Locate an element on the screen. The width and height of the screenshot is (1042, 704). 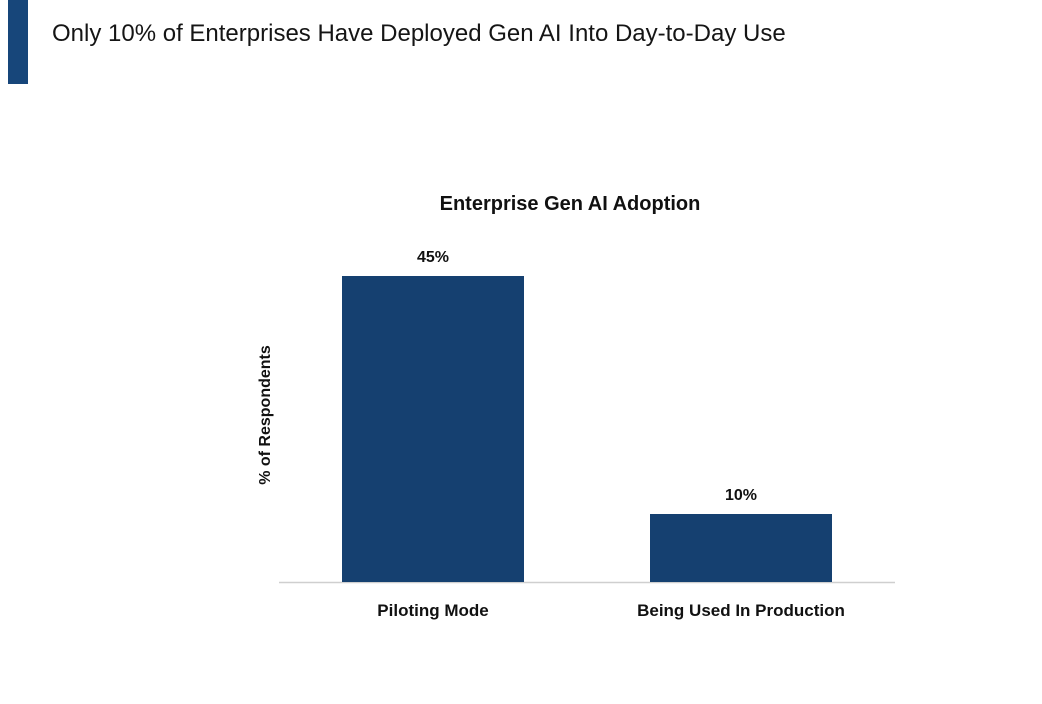
x-tick-label-0: Piloting Mode is located at coordinates (432, 610).